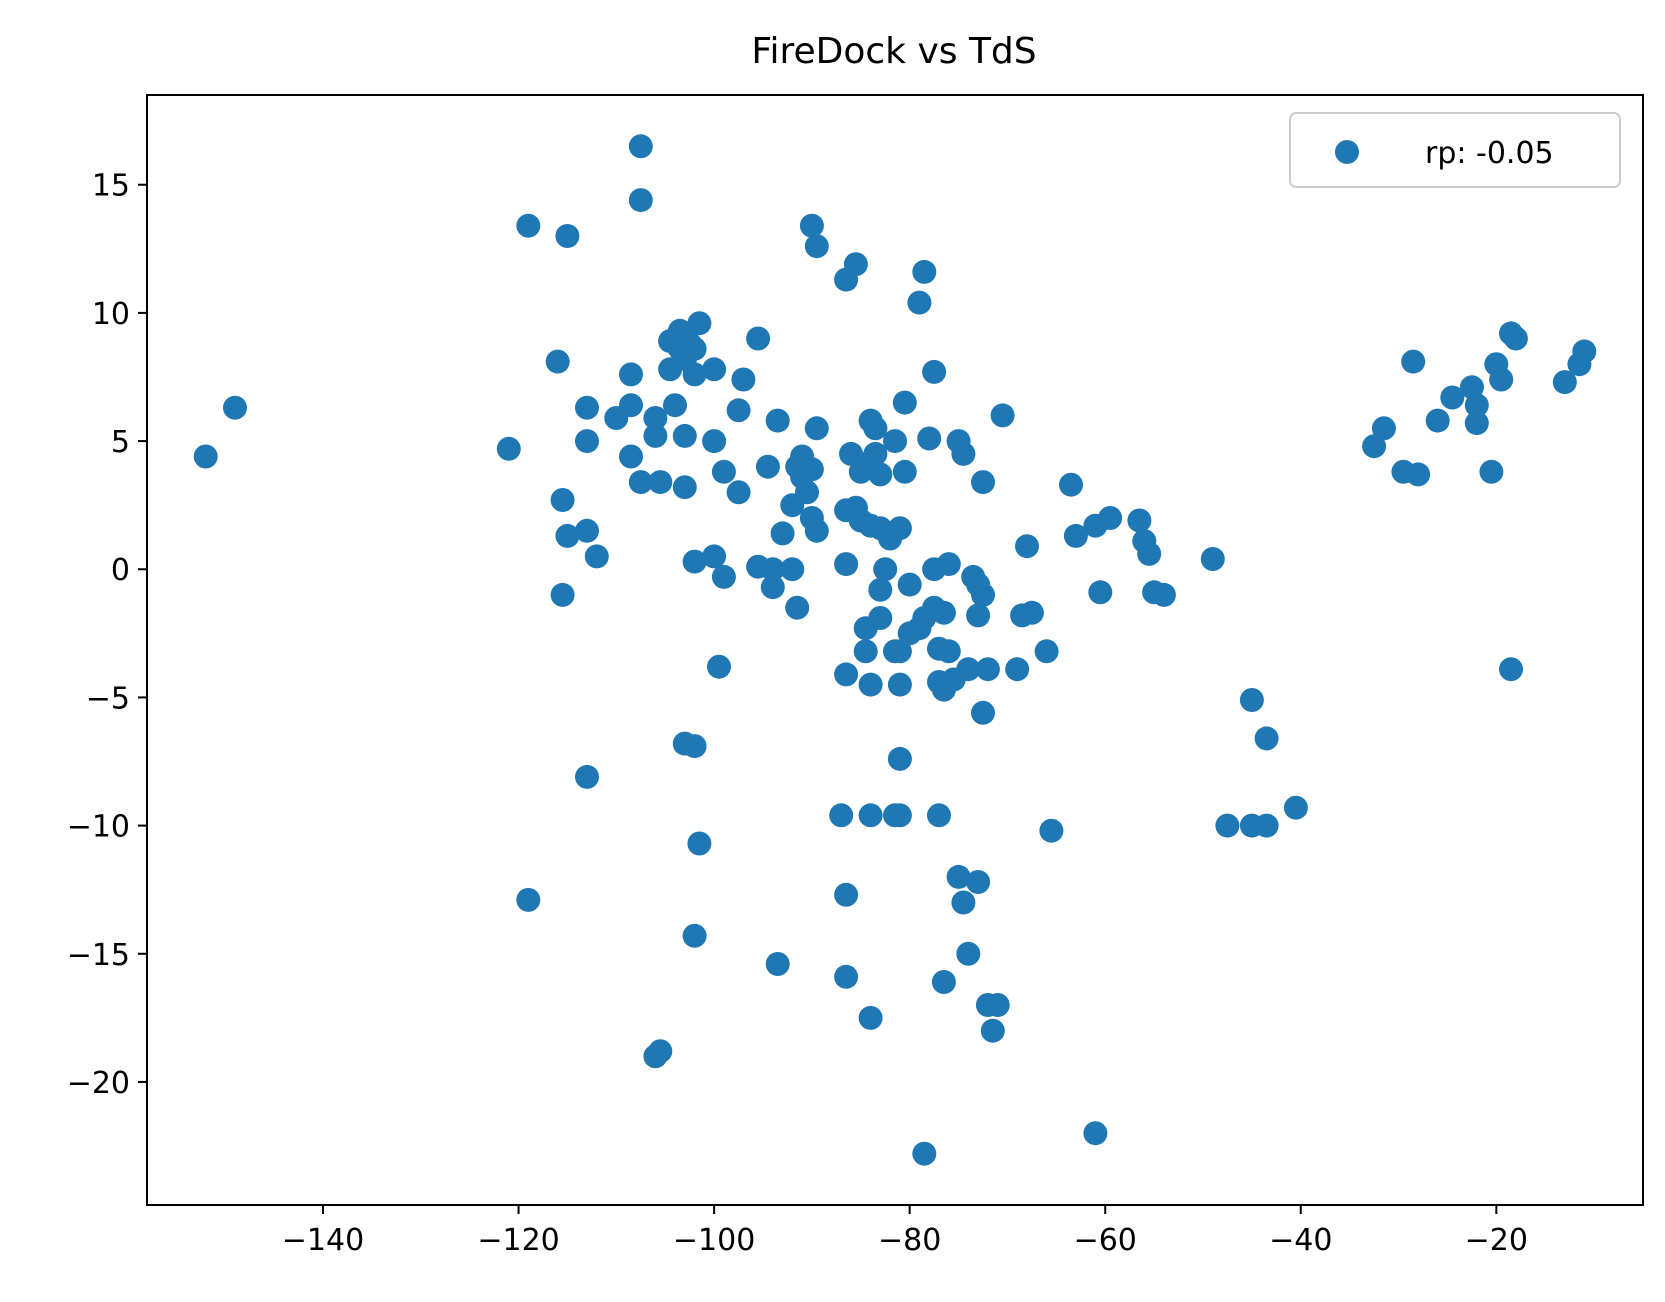 Image resolution: width=1665 pixels, height=1302 pixels. What do you see at coordinates (1347, 152) in the screenshot?
I see `legend-marker` at bounding box center [1347, 152].